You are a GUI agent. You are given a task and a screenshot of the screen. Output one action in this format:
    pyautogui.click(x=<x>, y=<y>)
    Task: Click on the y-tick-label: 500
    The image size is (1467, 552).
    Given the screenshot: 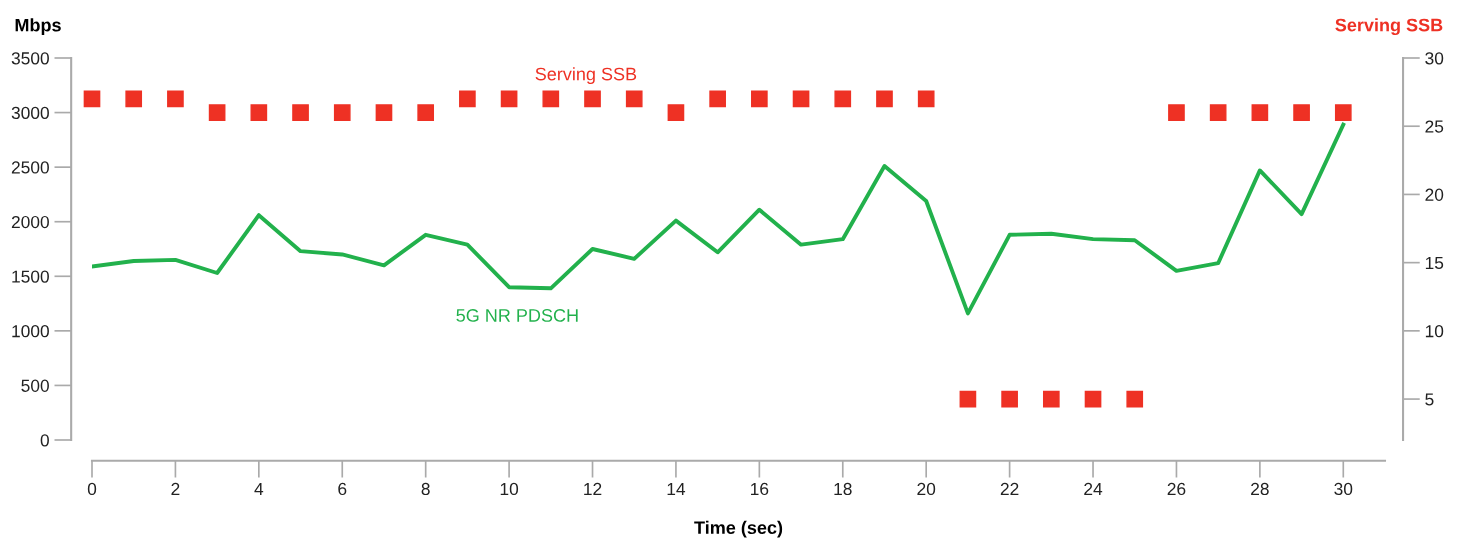 What is the action you would take?
    pyautogui.click(x=35, y=385)
    